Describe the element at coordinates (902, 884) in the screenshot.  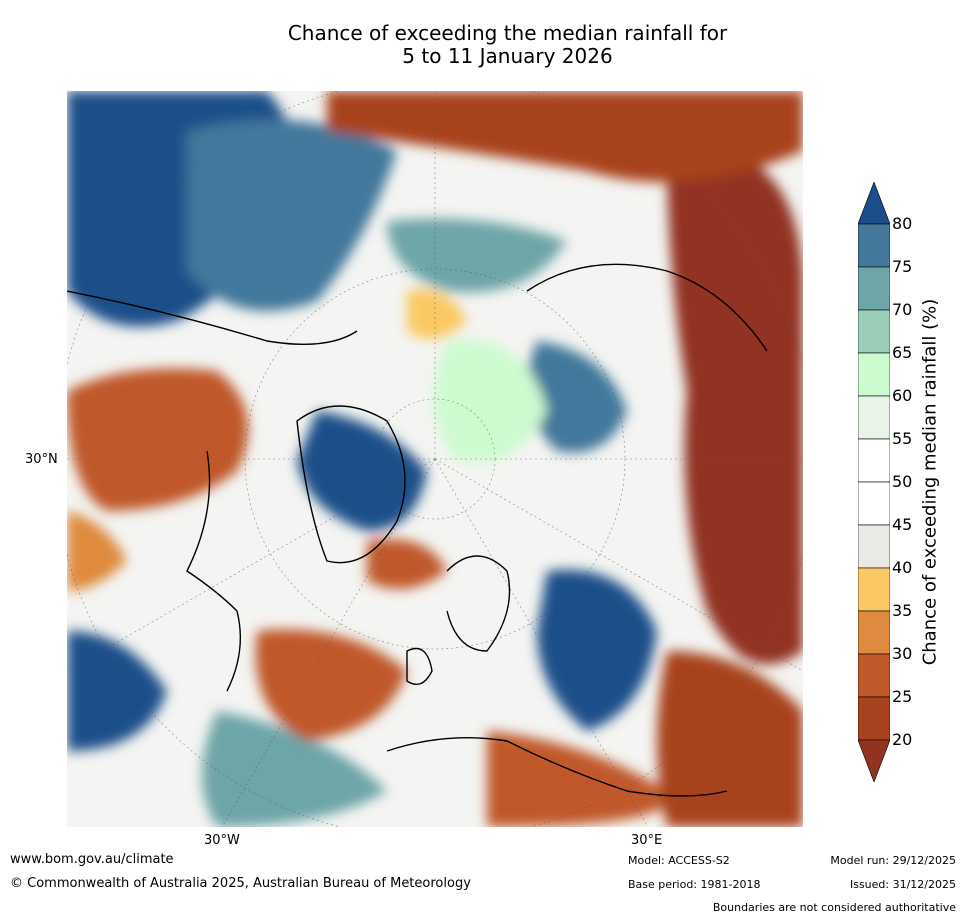
I see `footer-issued: Issued: 31/12/2025` at that location.